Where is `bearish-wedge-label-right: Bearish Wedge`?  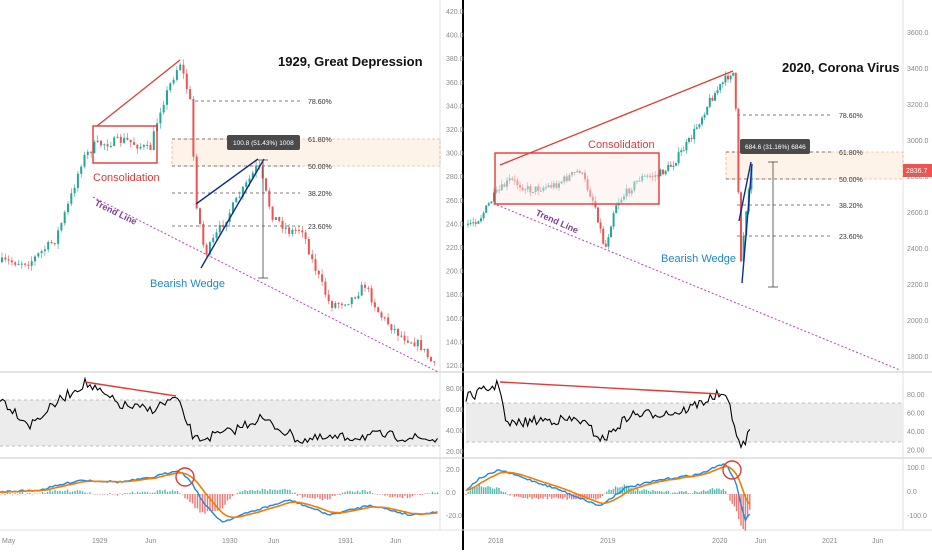 bearish-wedge-label-right: Bearish Wedge is located at coordinates (698, 259).